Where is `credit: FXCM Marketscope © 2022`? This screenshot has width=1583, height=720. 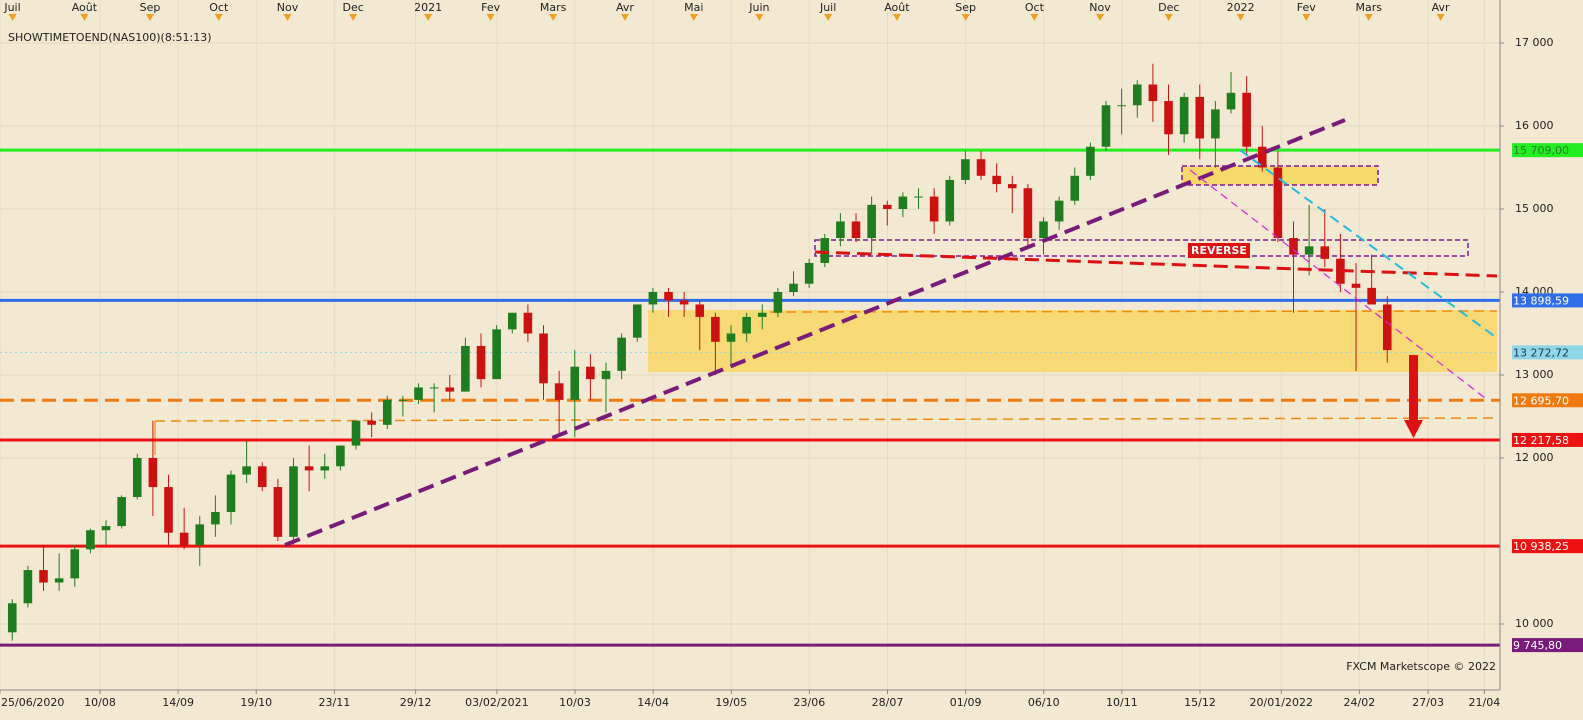 credit: FXCM Marketscope © 2022 is located at coordinates (1421, 666).